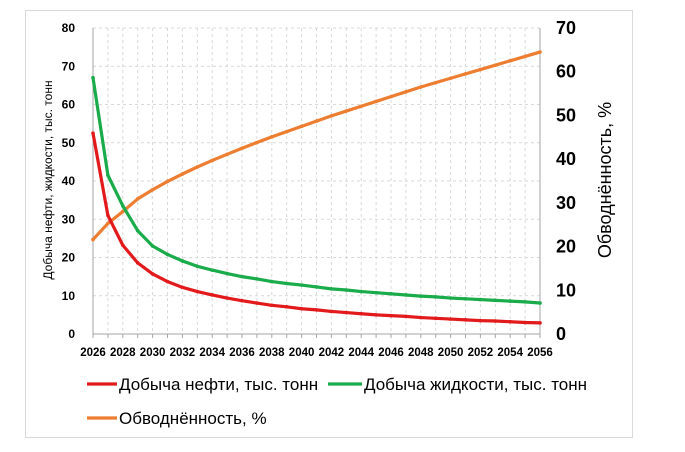 This screenshot has width=685, height=452. What do you see at coordinates (391, 353) in the screenshot?
I see `x-tick-label: 2046` at bounding box center [391, 353].